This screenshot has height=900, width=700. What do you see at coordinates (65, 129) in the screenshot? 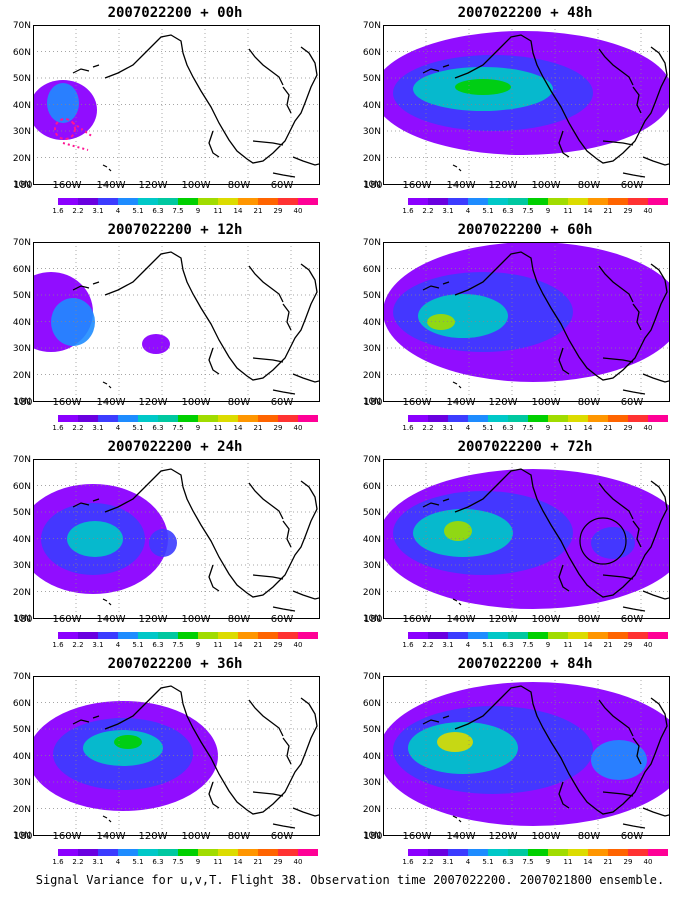
I see `flight-track-marker` at bounding box center [65, 129].